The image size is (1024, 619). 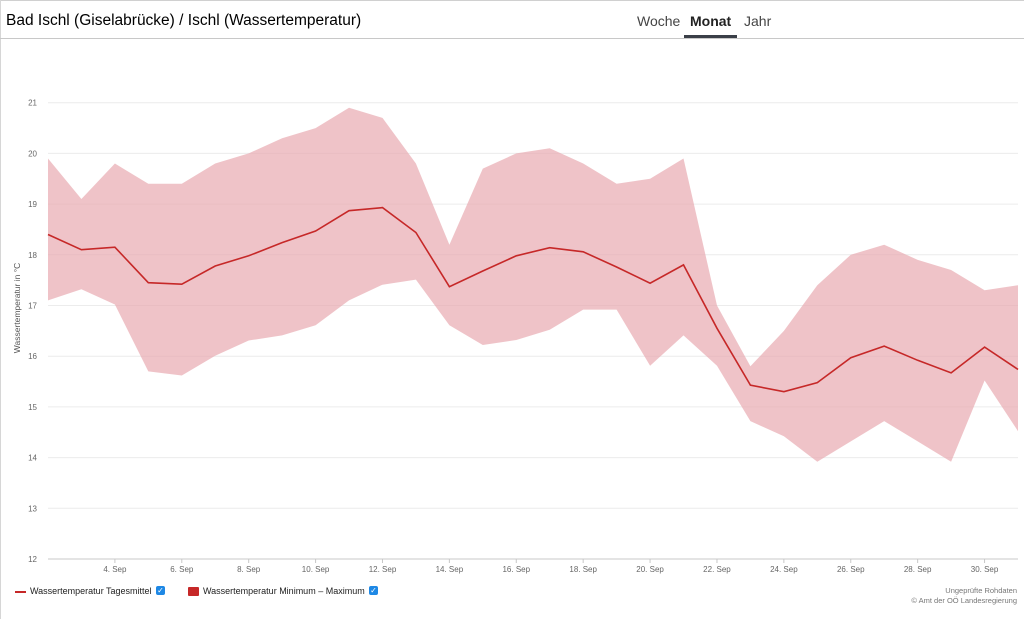 I want to click on x-tick-label: 6. Sep, so click(x=182, y=569).